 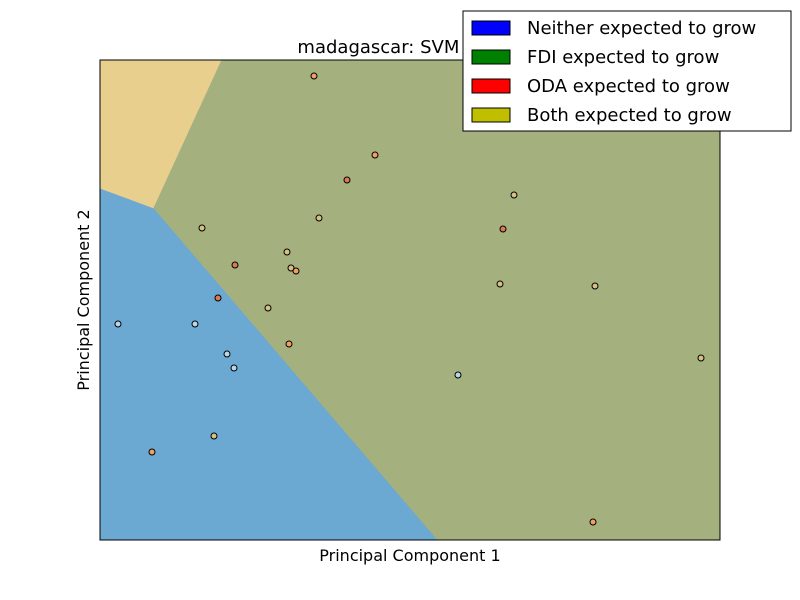 I want to click on chart-title: madagascar: SVM Line, so click(x=399, y=47).